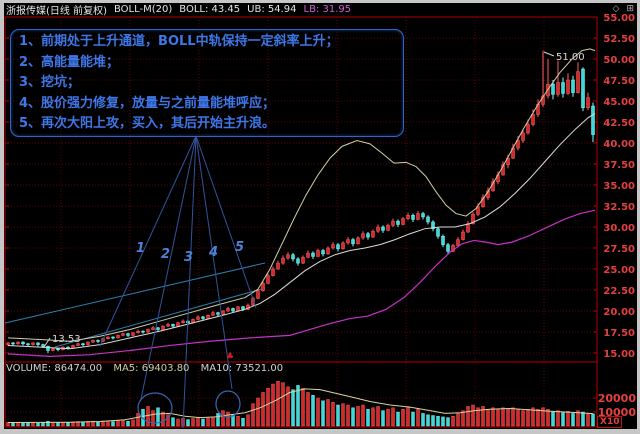  I want to click on fan-number-label: 4, so click(213, 252).